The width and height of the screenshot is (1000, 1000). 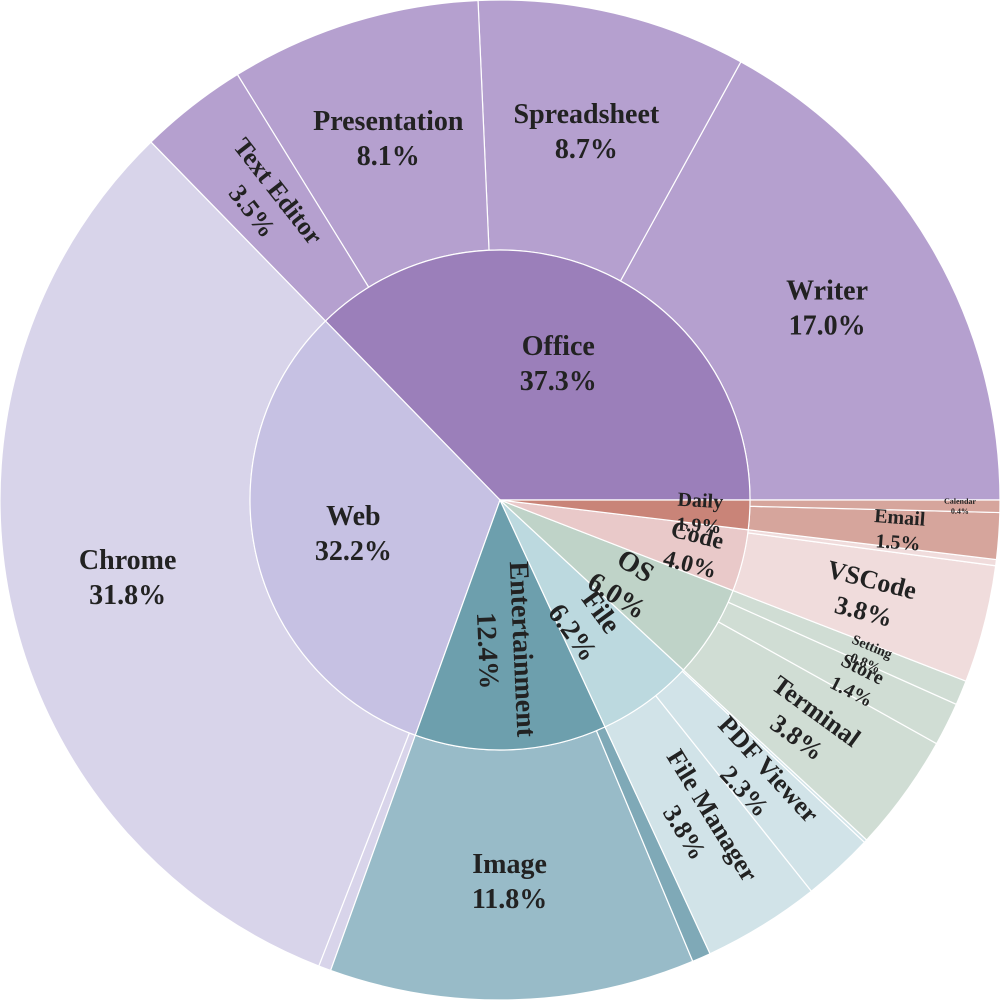 I want to click on writer-label: Writer 17.0%, so click(x=827, y=309).